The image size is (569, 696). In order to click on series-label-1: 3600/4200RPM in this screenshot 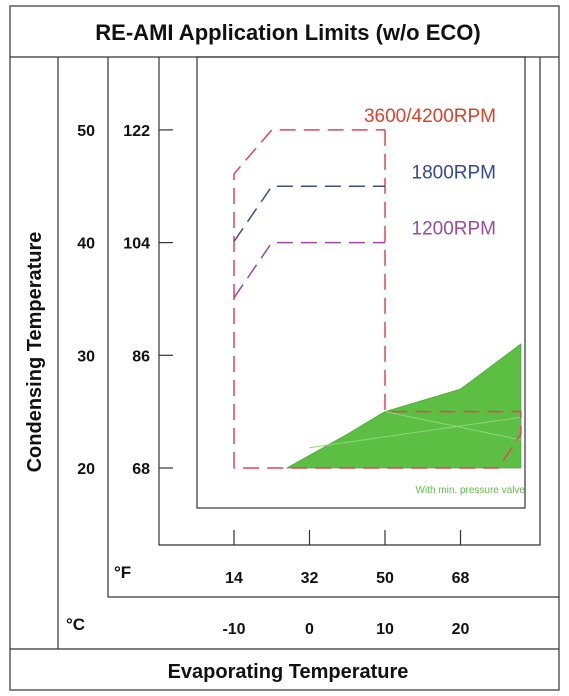, I will do `click(430, 116)`.